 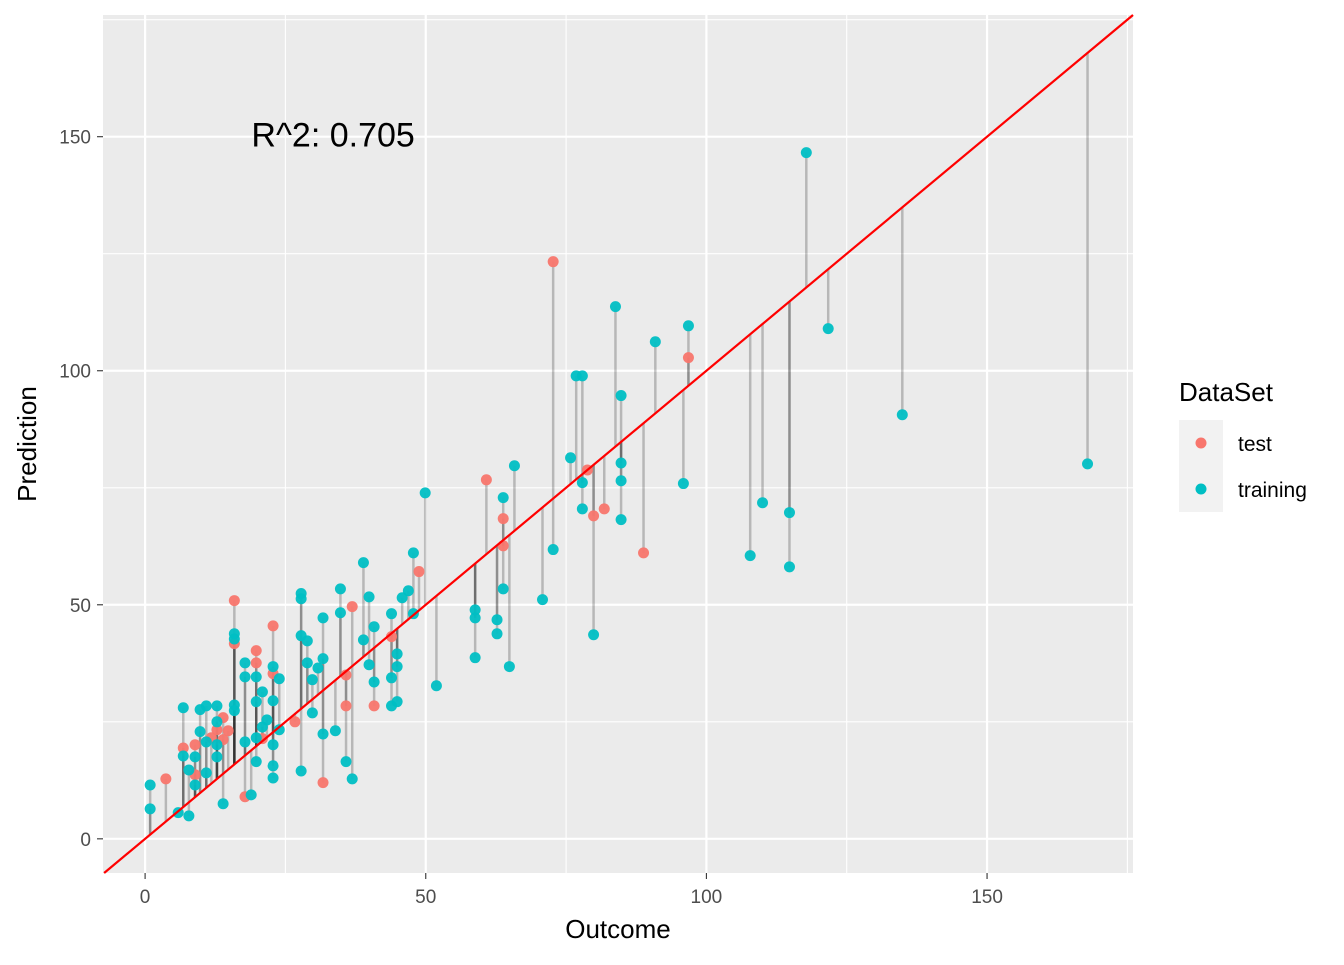 I want to click on y-tick-label: 150, so click(x=75, y=138).